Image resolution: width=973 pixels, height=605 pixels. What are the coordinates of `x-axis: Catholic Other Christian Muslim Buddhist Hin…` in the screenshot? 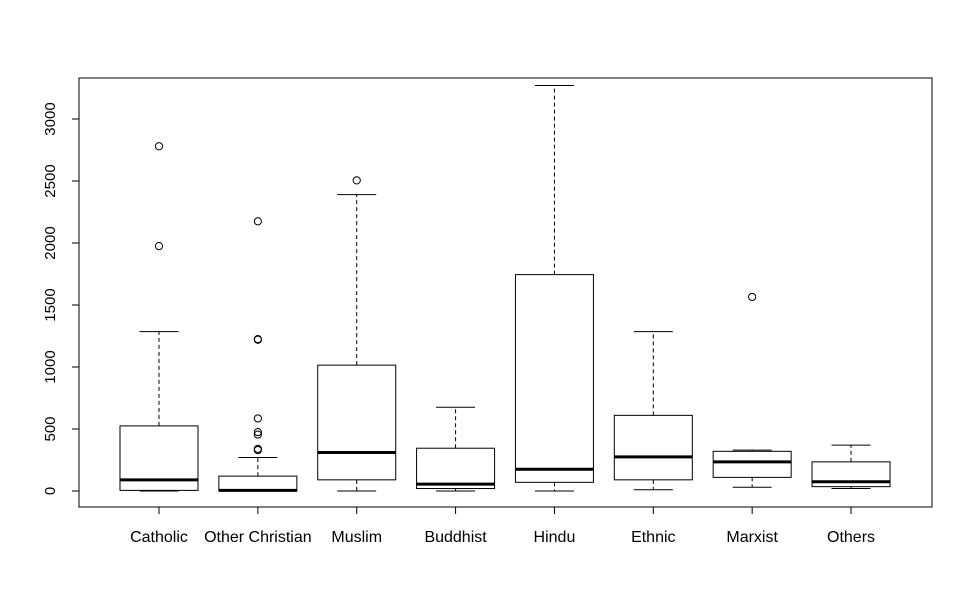 It's located at (502, 526).